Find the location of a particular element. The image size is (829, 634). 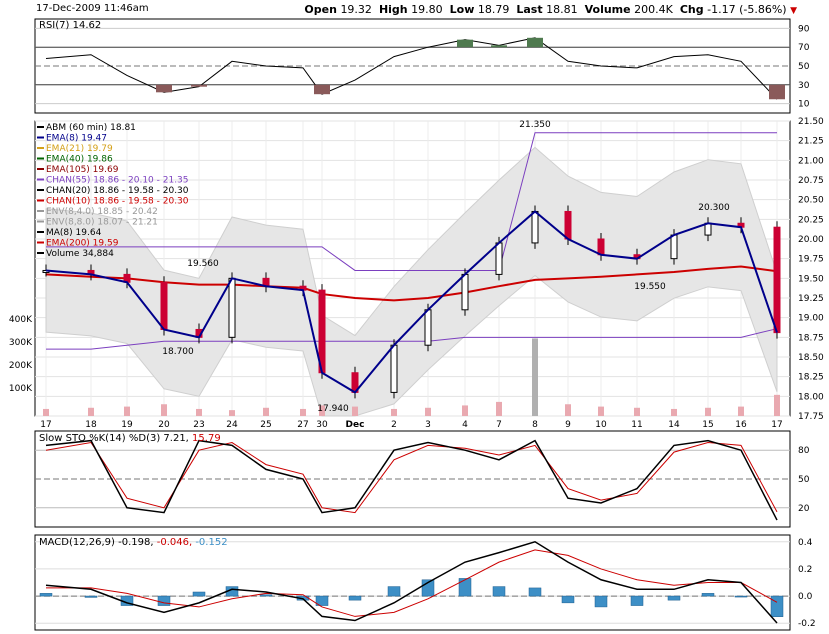

high-value: 19.80 is located at coordinates (427, 9).